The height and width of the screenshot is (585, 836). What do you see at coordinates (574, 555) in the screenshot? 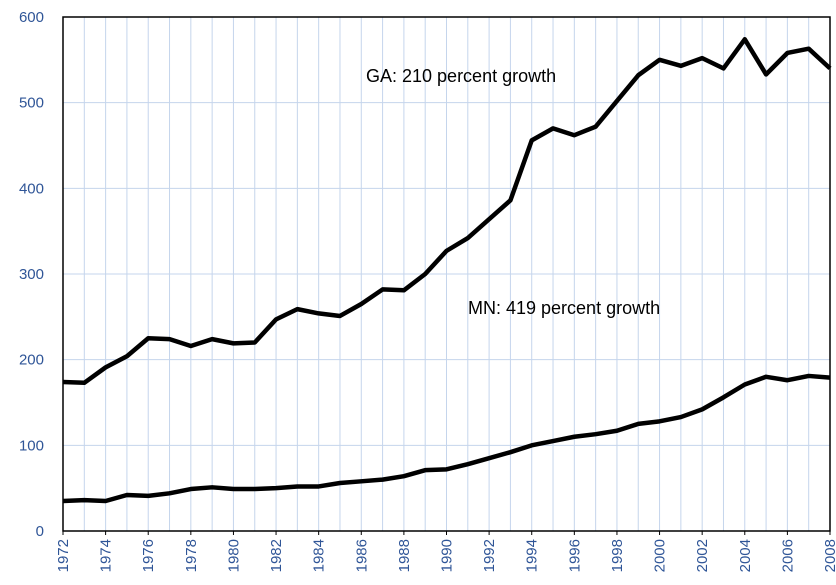
I see `x-tick-label: 1996` at bounding box center [574, 555].